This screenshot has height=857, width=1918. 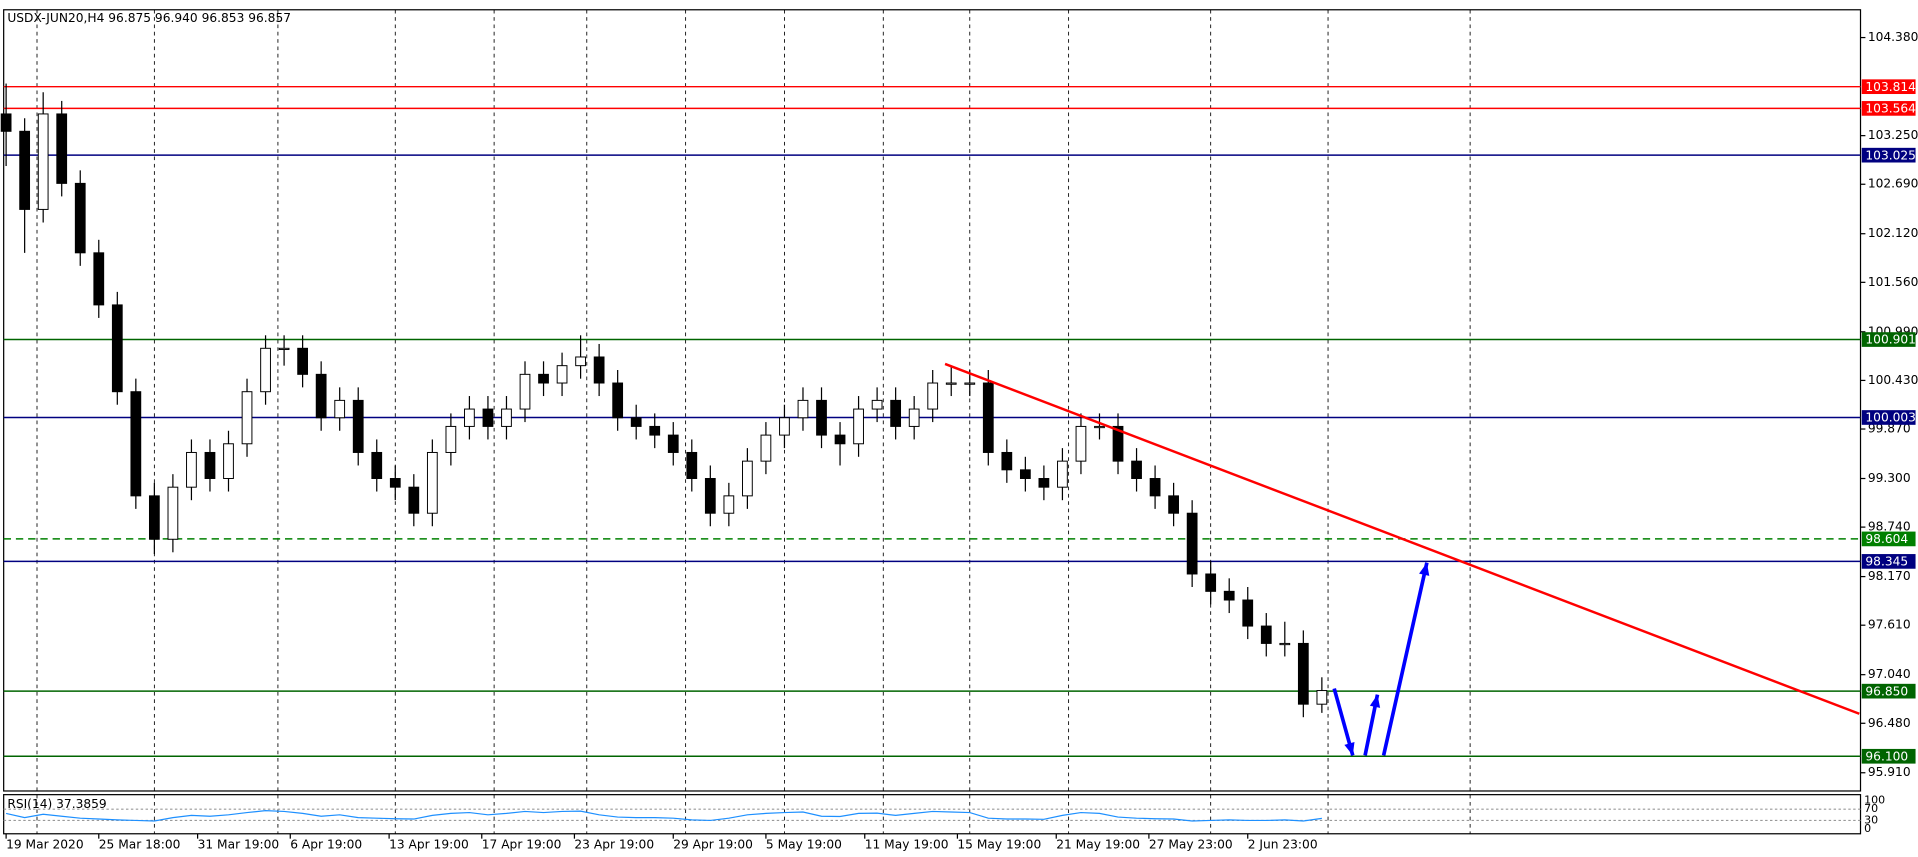 What do you see at coordinates (999, 844) in the screenshot?
I see `x-tick-label: 15 May 19:00` at bounding box center [999, 844].